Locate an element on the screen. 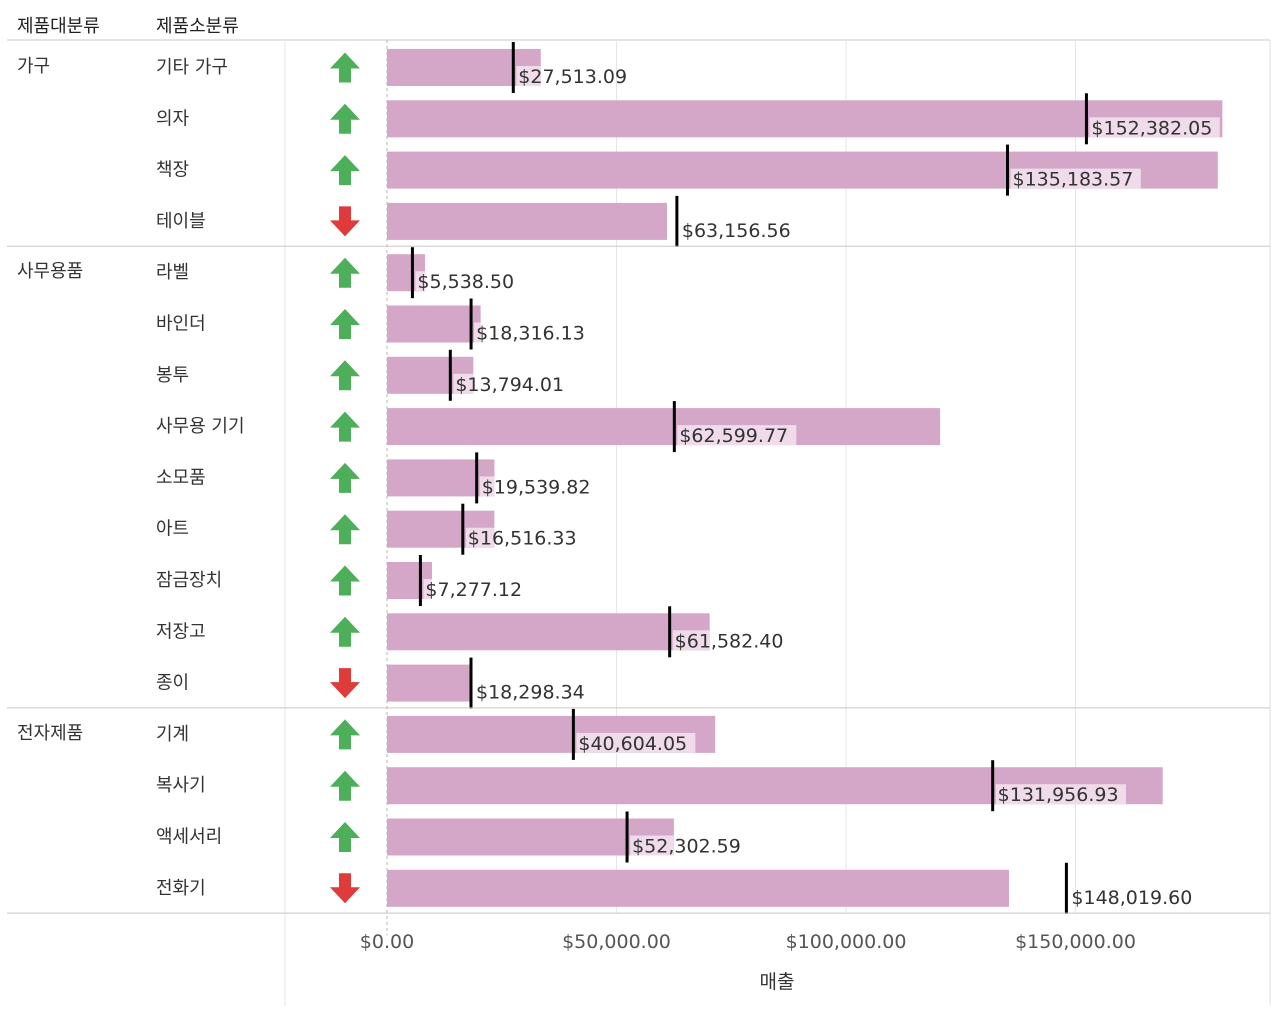 The image size is (1280, 1016). x-tick-label: $50,000.00 is located at coordinates (616, 942).